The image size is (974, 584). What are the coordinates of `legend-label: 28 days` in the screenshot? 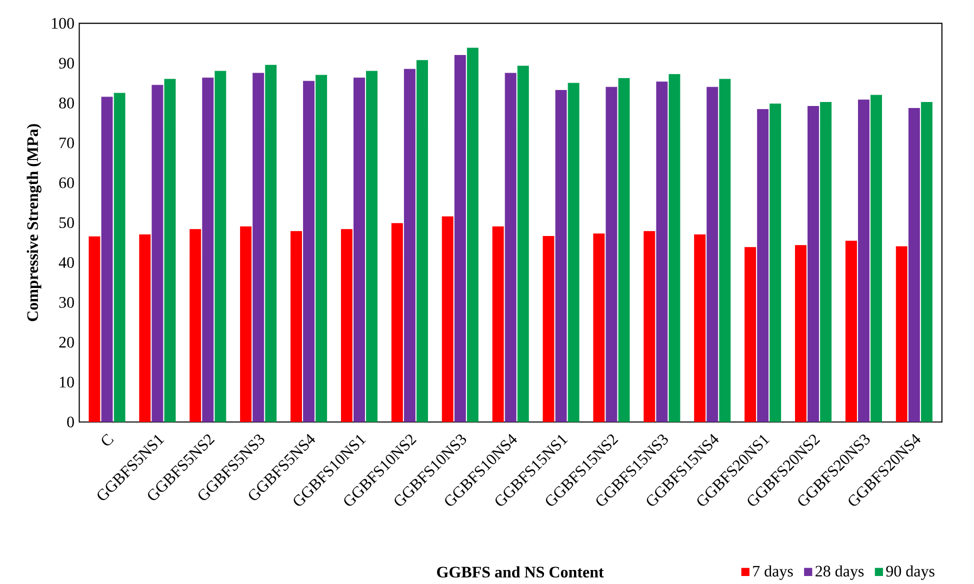 It's located at (840, 572).